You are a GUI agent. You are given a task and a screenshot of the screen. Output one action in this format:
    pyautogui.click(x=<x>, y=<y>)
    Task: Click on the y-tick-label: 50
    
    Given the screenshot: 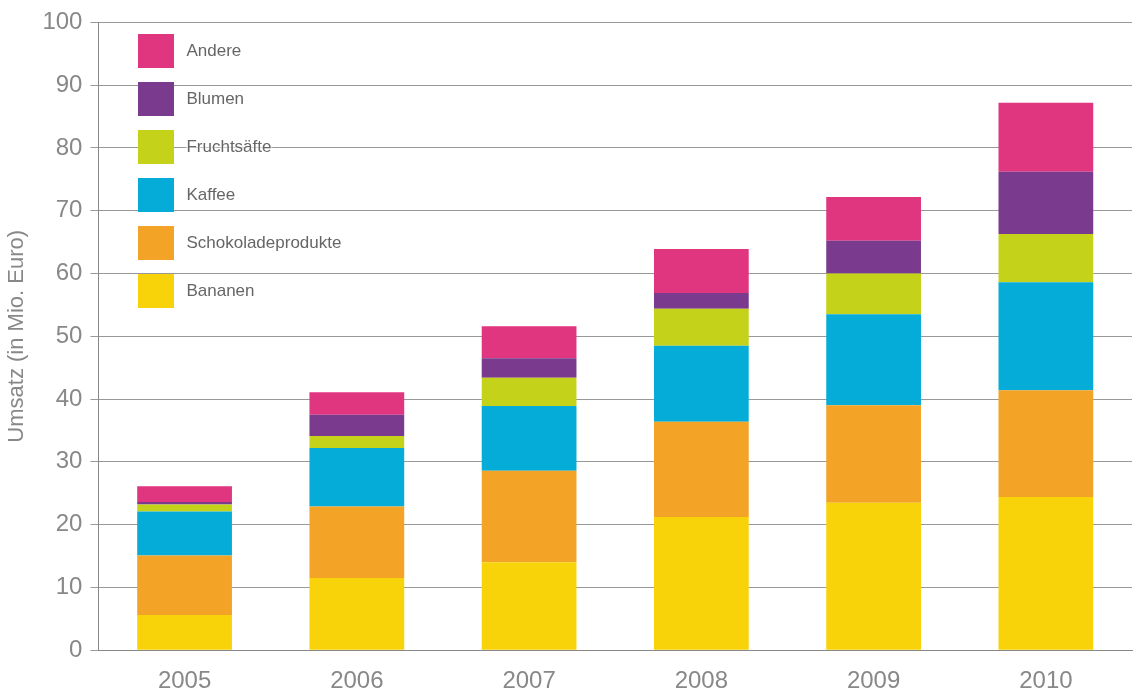 What is the action you would take?
    pyautogui.click(x=69, y=334)
    